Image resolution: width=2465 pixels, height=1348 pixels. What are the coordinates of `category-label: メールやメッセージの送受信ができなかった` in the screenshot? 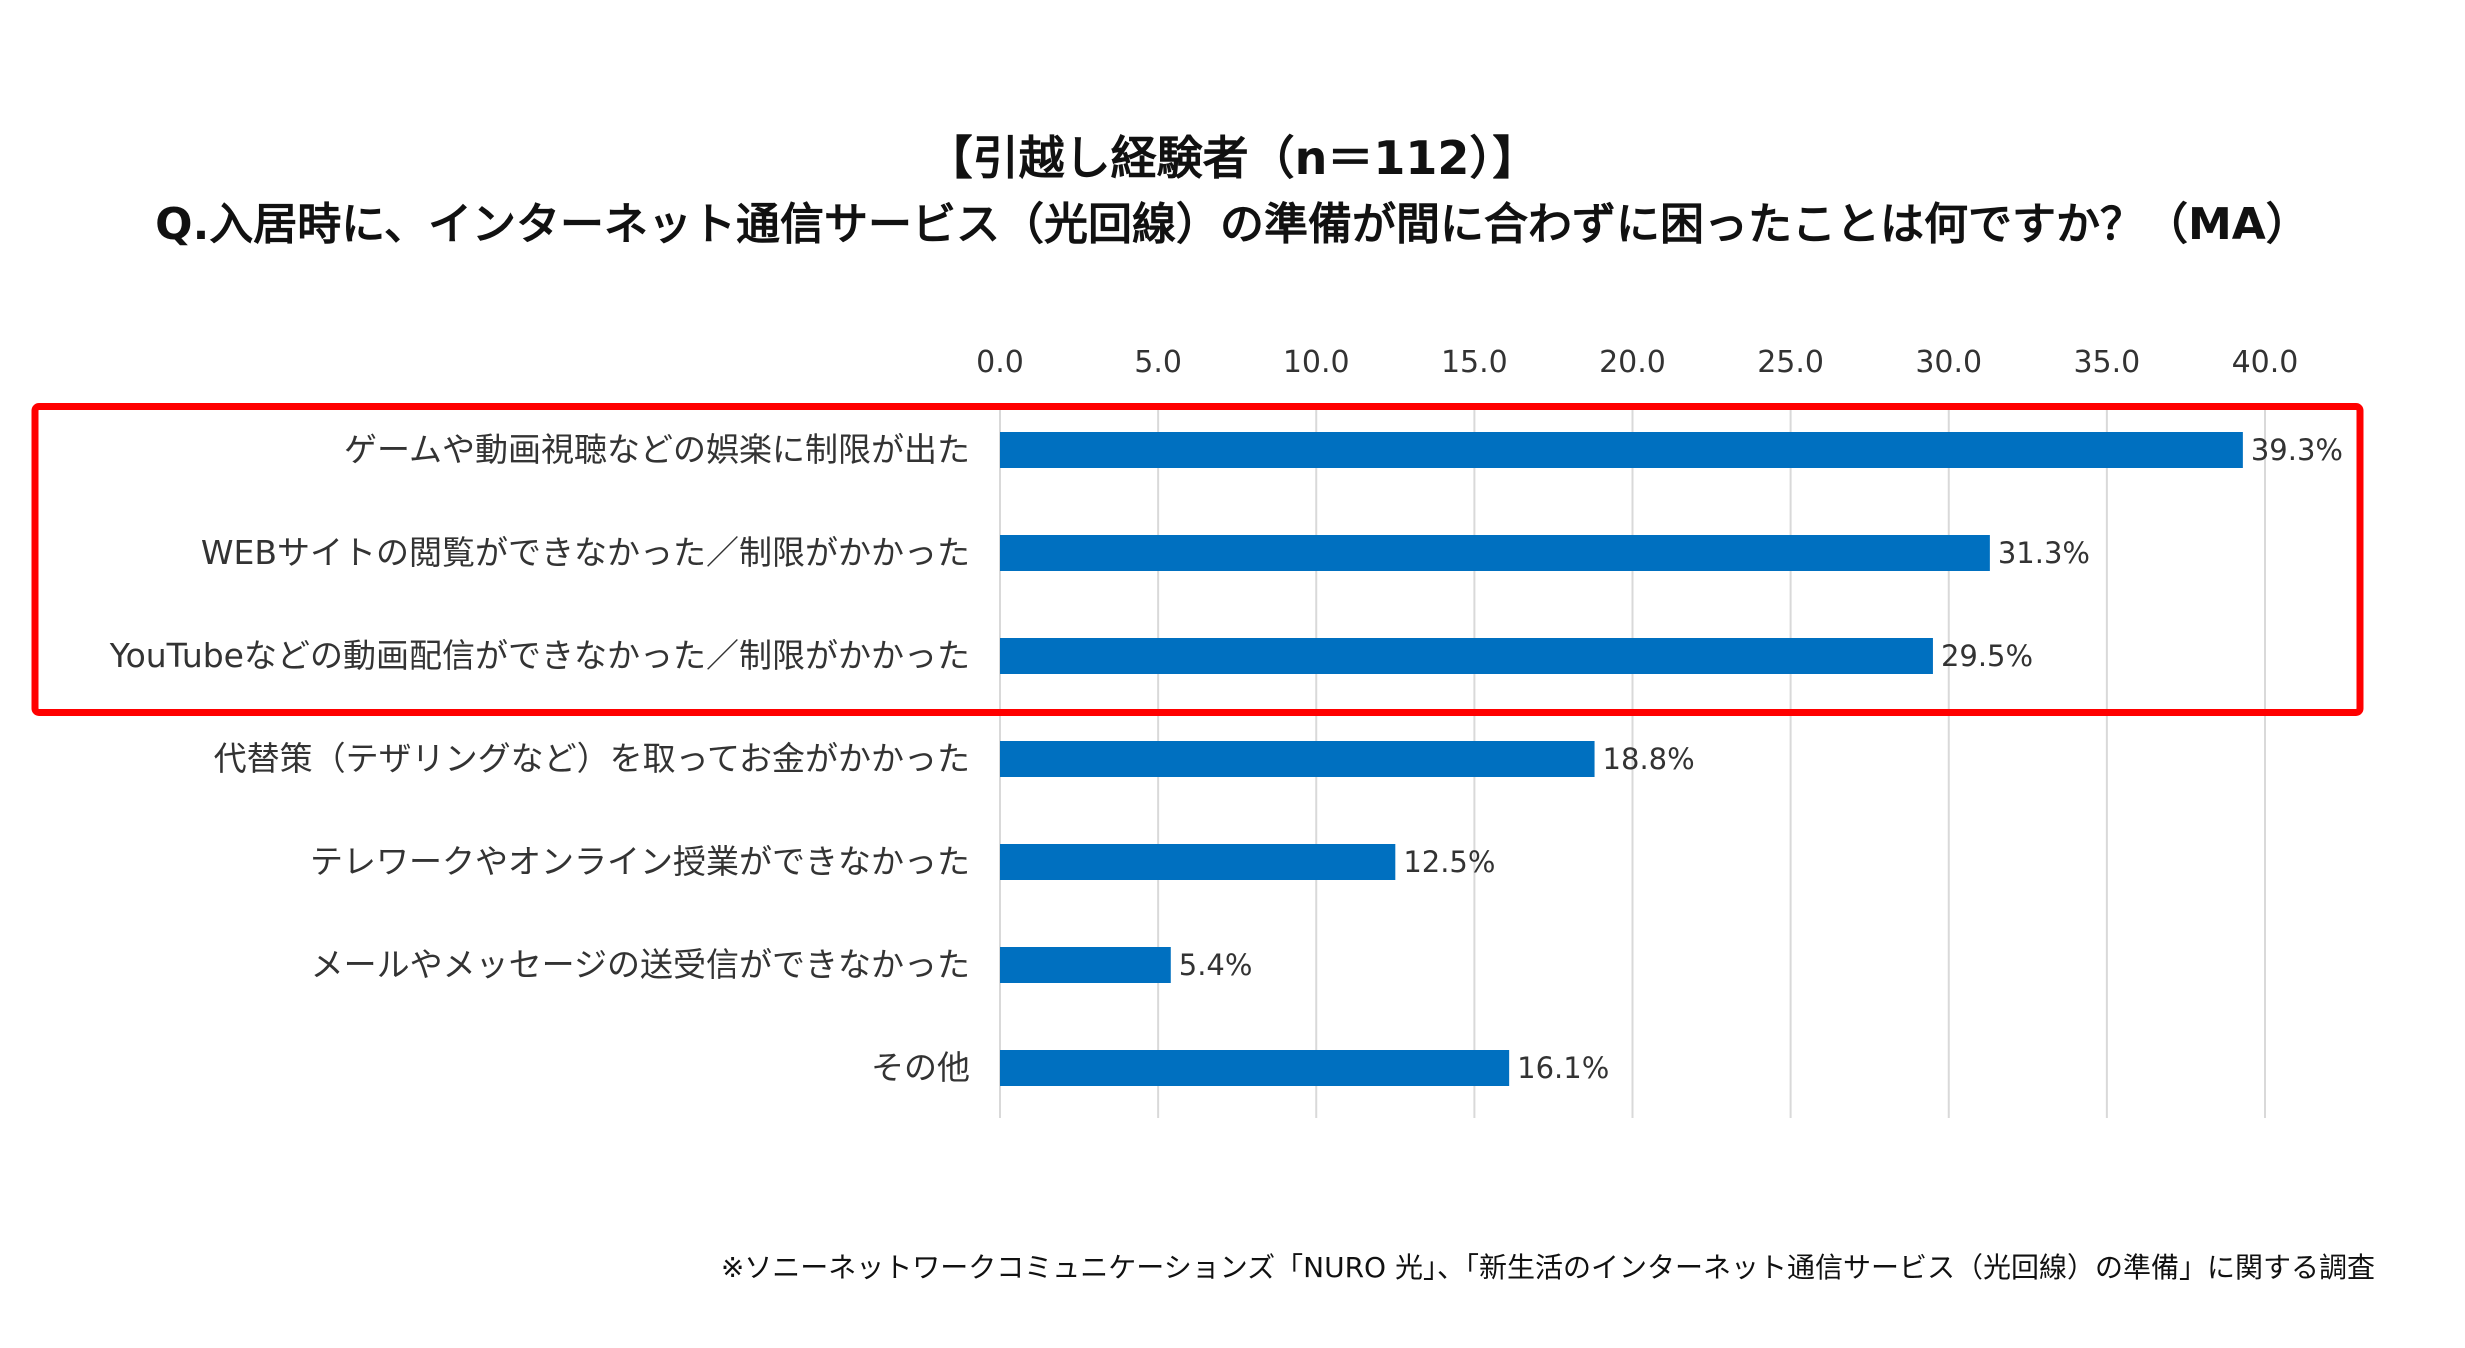 It's located at (640, 964).